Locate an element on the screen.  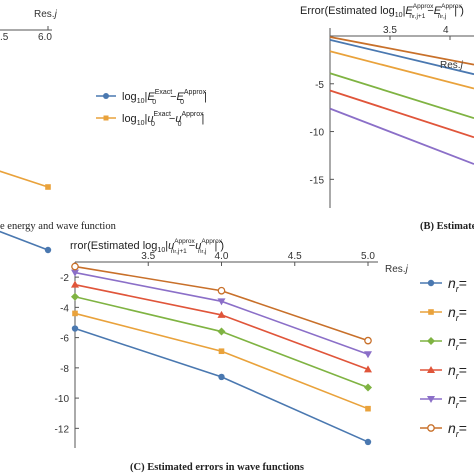
legend-entry-energy: log10|EExact 0 −EApprox 0 | is located at coordinates (164, 97).